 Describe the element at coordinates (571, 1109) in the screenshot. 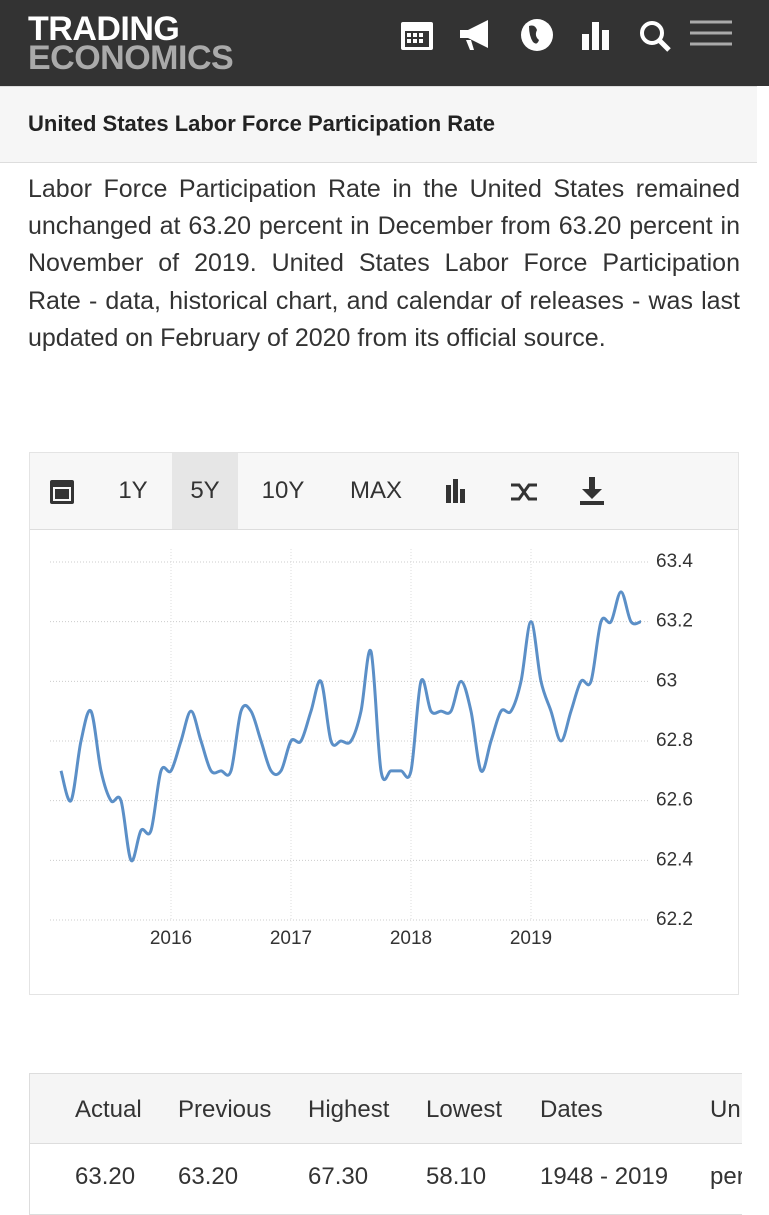

I see `table-header-cell: Dates` at that location.